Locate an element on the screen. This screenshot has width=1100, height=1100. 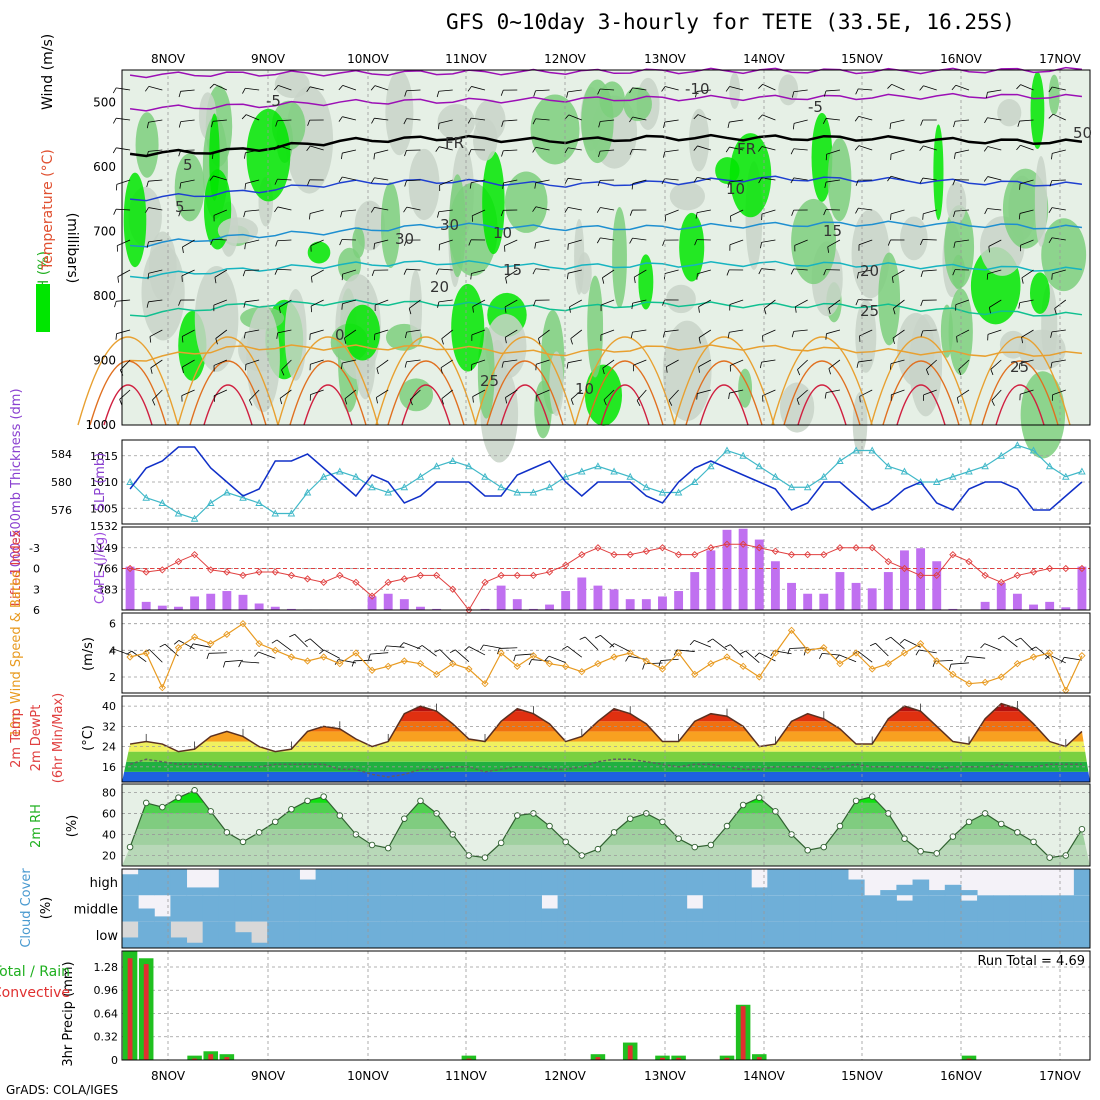
precip-tick: 1.28 is located at coordinates (106, 967).